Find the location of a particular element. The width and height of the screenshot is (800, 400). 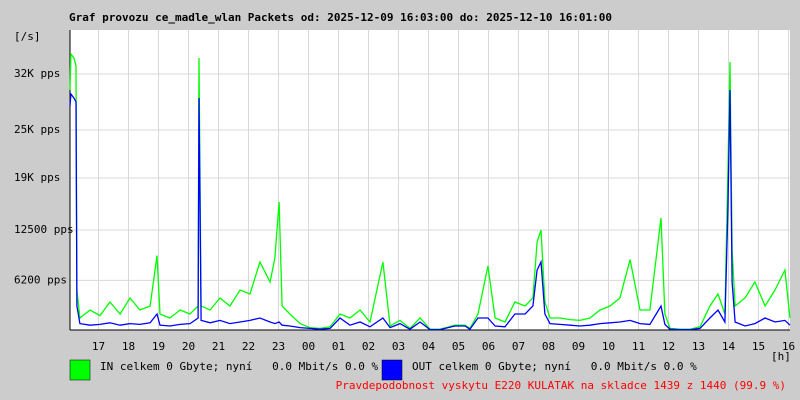

x-tick-label: 05 is located at coordinates (458, 346).